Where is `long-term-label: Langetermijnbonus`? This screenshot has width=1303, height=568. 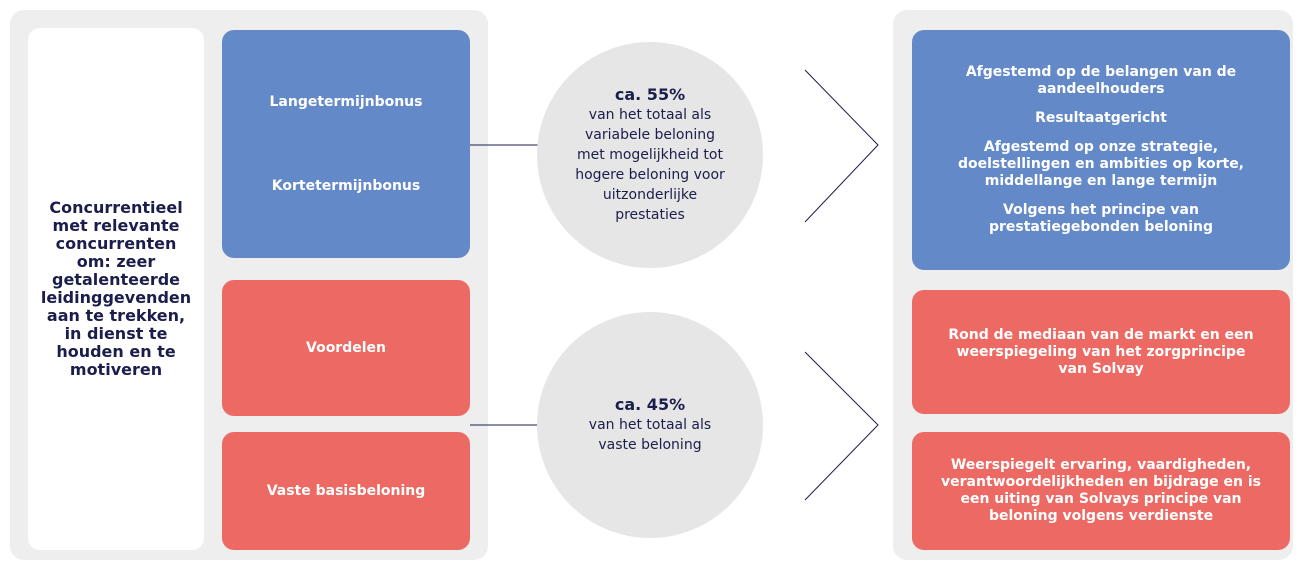 long-term-label: Langetermijnbonus is located at coordinates (346, 101).